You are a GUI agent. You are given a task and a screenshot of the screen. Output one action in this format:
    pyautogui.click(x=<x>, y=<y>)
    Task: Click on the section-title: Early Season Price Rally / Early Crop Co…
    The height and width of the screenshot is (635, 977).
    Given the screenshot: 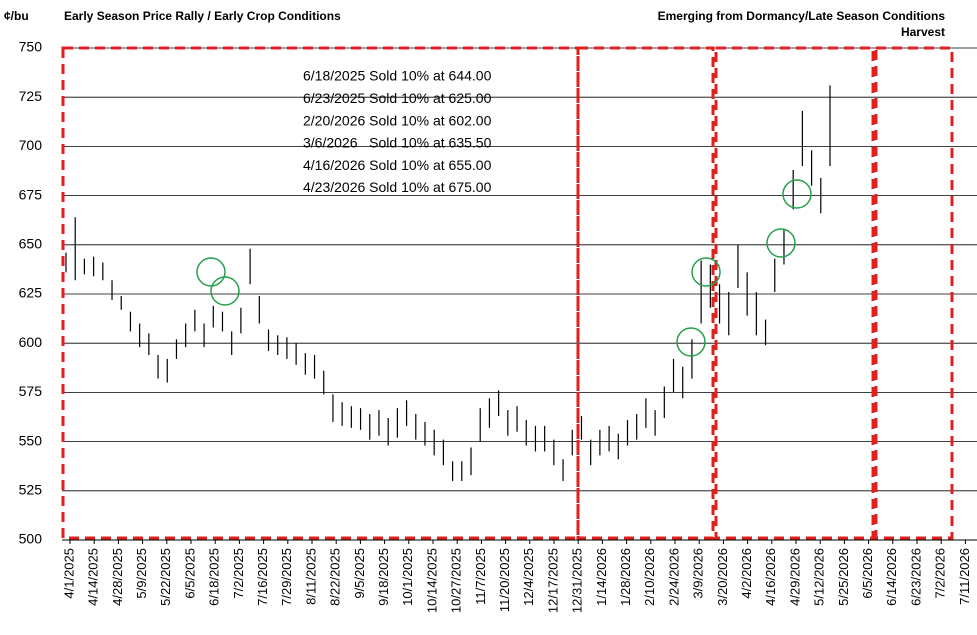 What is the action you would take?
    pyautogui.click(x=202, y=16)
    